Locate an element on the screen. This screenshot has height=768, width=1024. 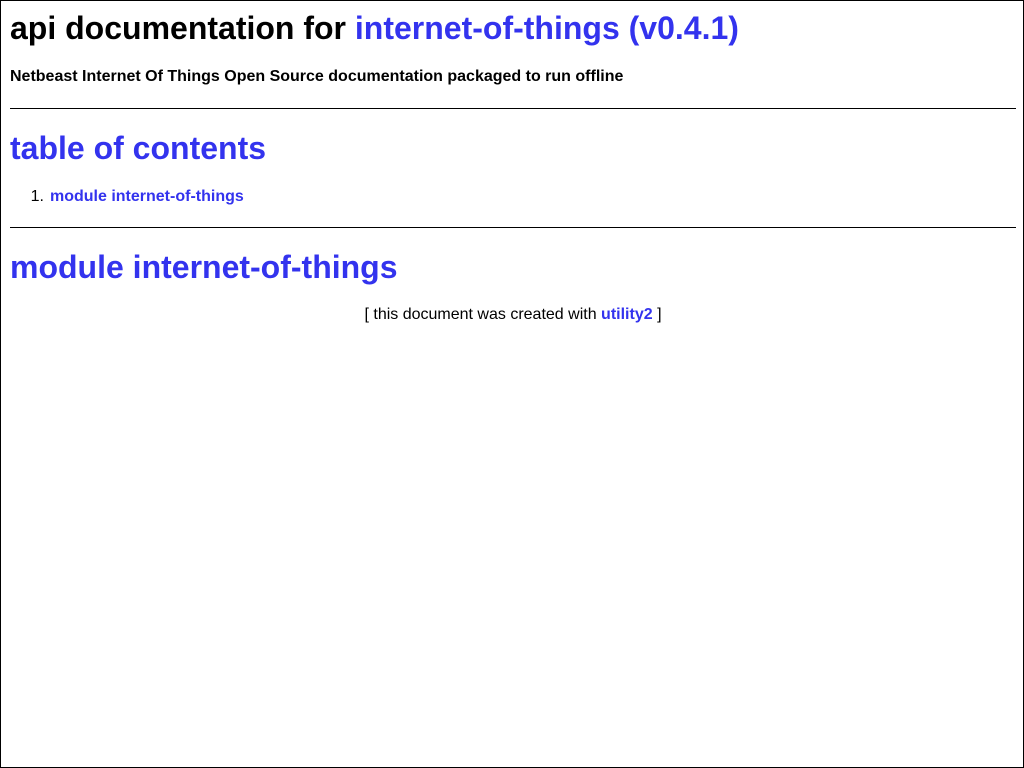
utility2-link: utility2 is located at coordinates (627, 314).